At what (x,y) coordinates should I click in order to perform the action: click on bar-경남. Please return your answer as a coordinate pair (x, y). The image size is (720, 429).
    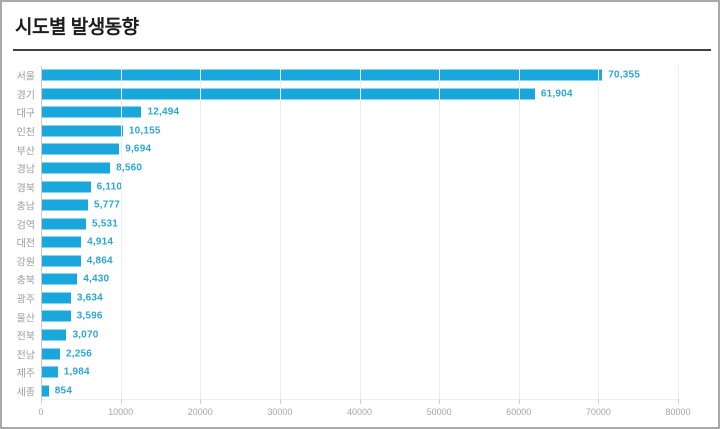
    Looking at the image, I should click on (76, 168).